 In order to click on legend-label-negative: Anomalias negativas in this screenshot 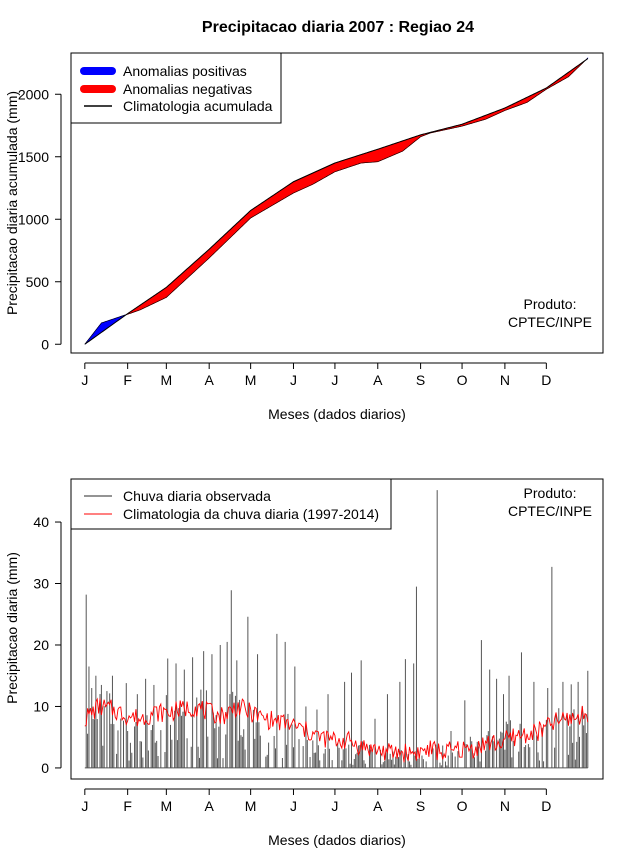, I will do `click(187, 89)`.